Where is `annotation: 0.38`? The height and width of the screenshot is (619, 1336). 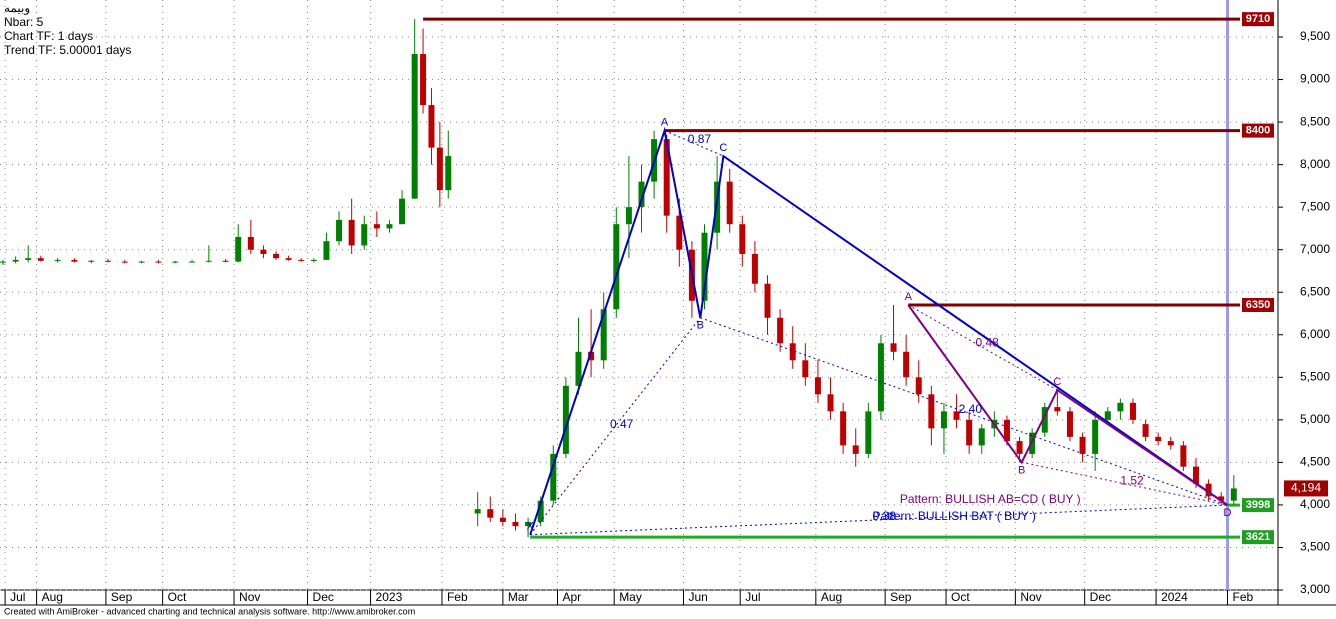
annotation: 0.38 is located at coordinates (885, 516).